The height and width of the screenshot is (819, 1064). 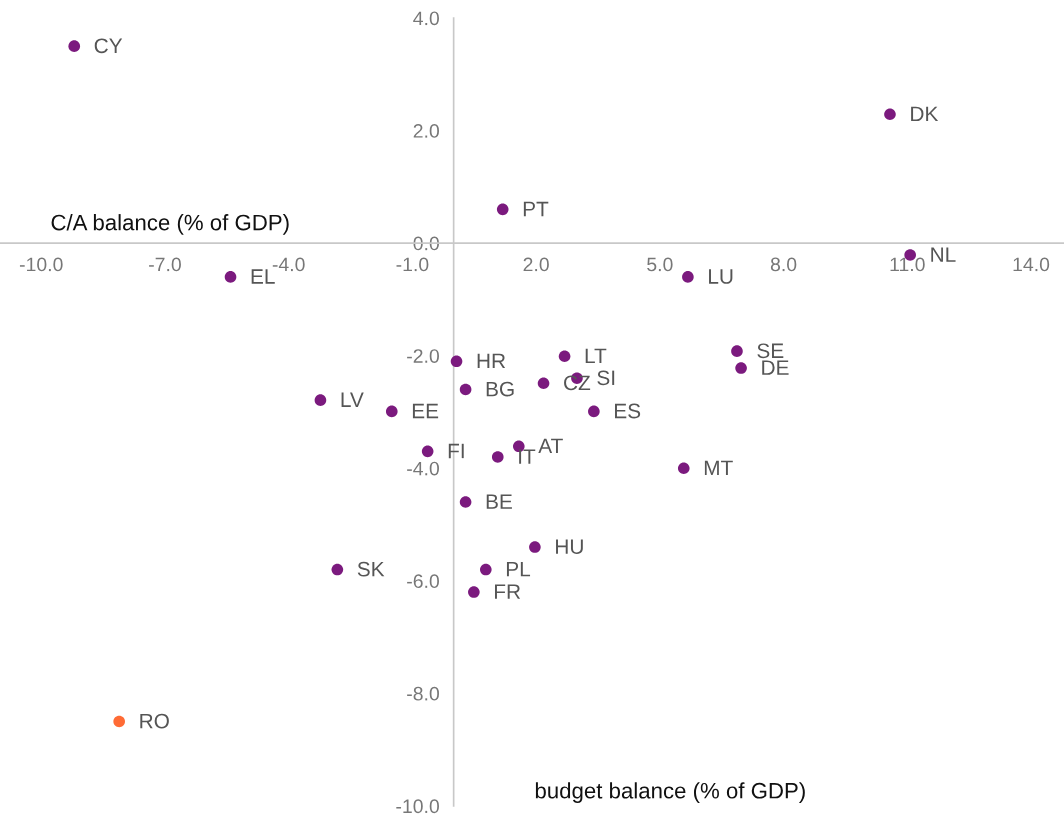 I want to click on annotation: EL, so click(x=263, y=276).